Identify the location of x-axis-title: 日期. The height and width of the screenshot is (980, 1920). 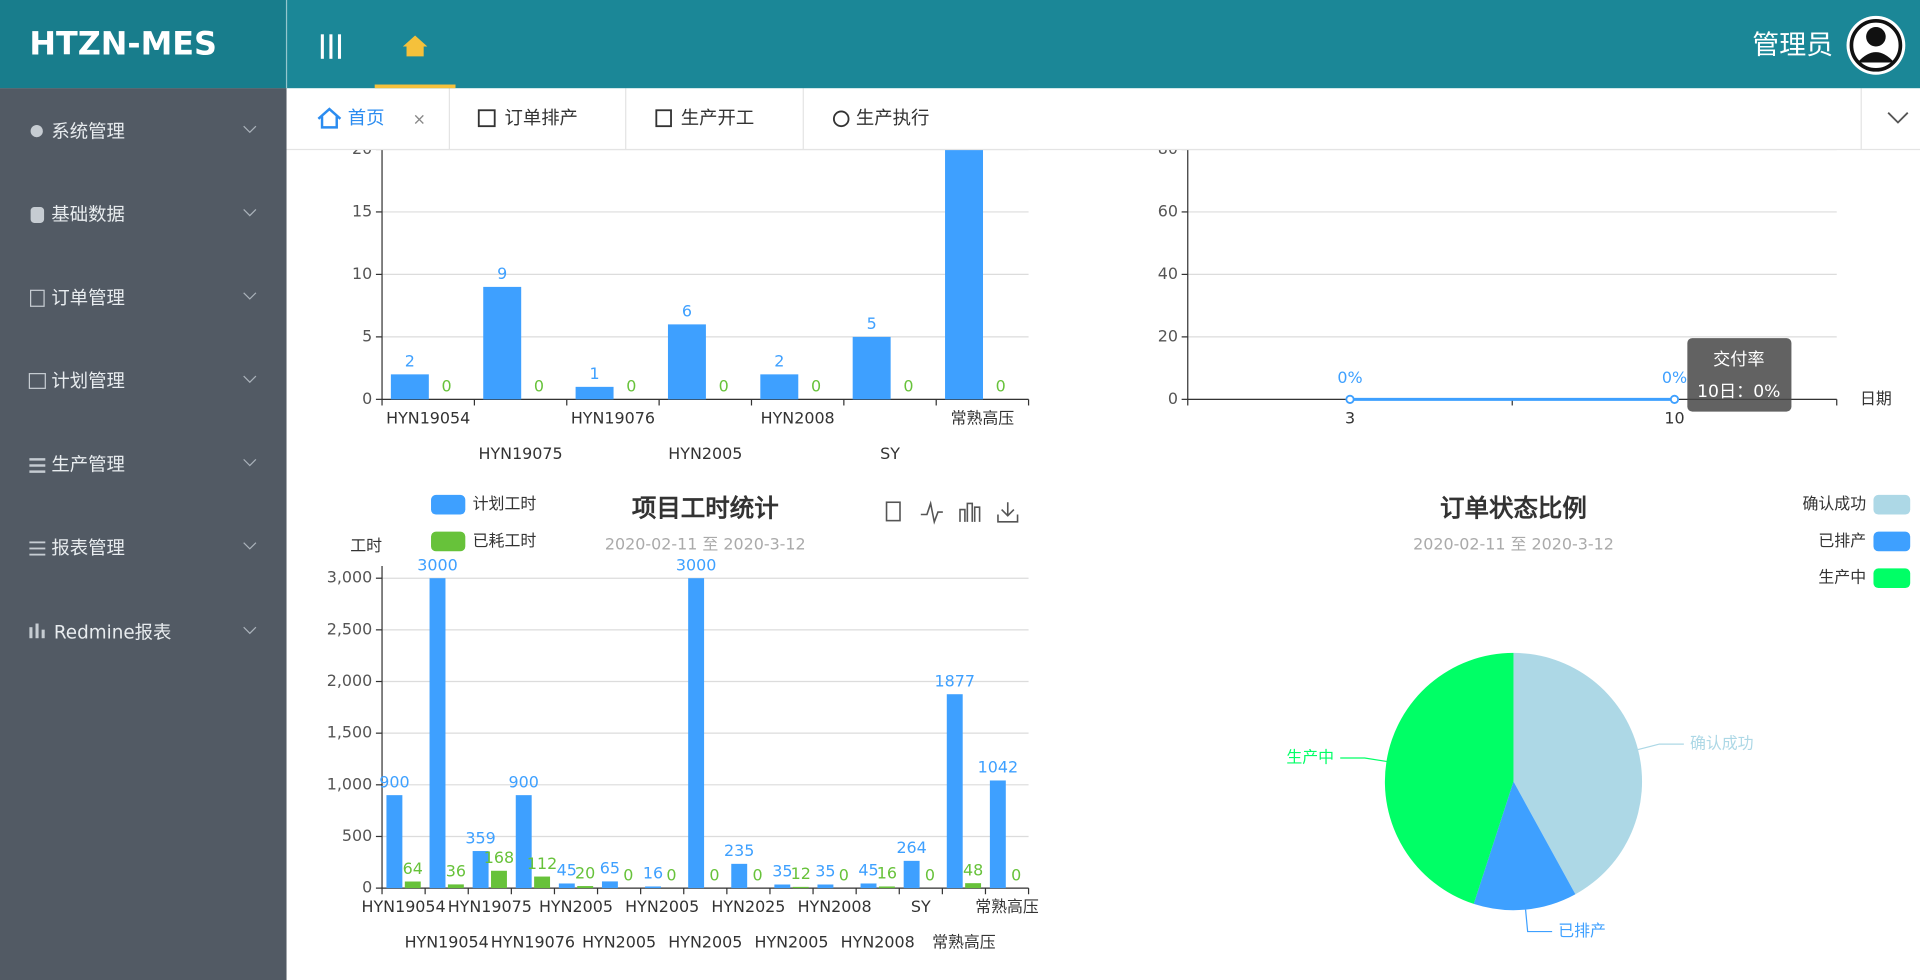
(1876, 398).